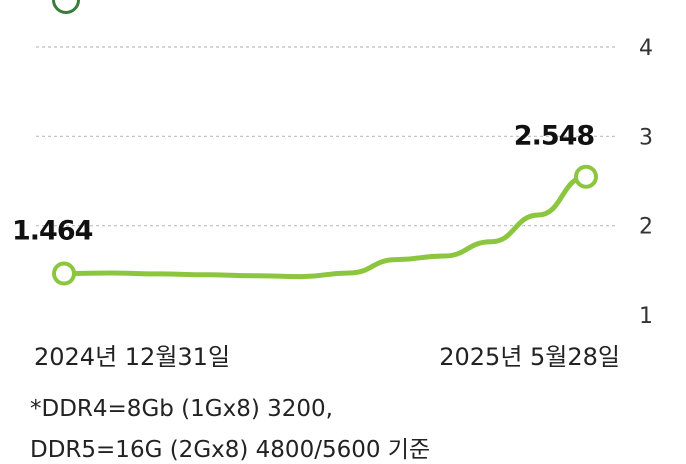 The image size is (686, 464). Describe the element at coordinates (646, 316) in the screenshot. I see `y-tick-label-1: 1` at that location.